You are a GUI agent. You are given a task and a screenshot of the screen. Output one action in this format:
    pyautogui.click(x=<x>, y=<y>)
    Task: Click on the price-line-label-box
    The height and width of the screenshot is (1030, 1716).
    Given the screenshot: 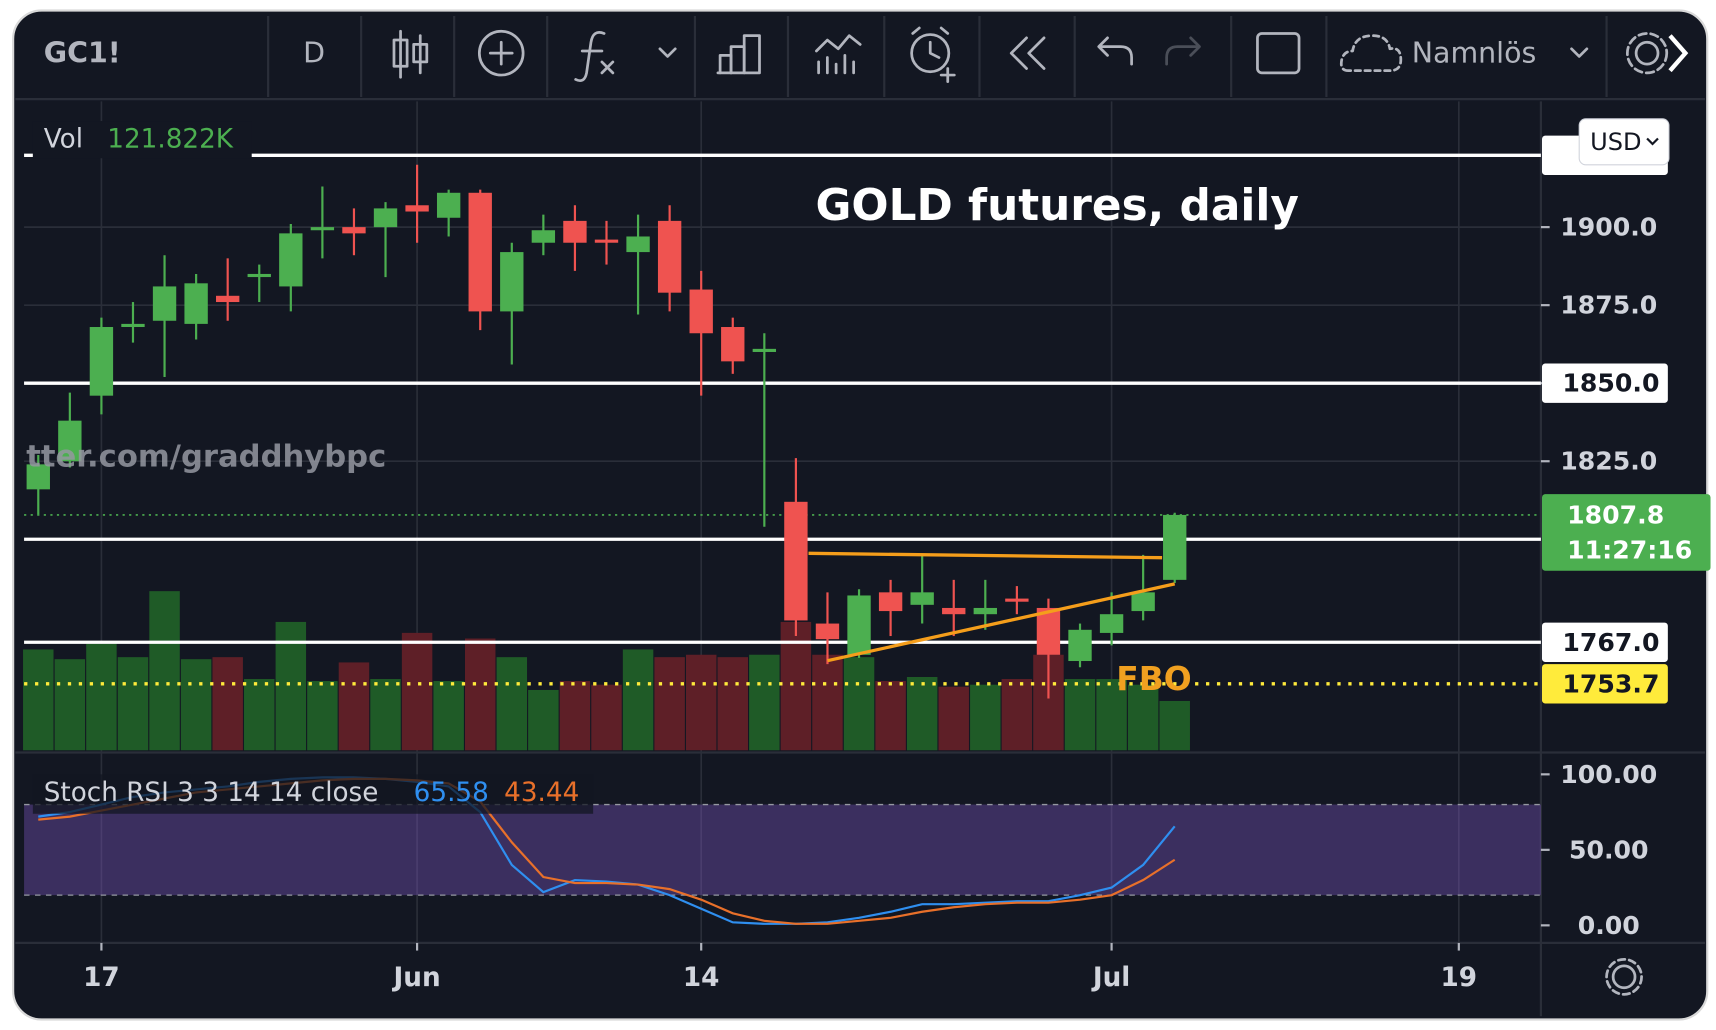 What is the action you would take?
    pyautogui.click(x=1604, y=383)
    